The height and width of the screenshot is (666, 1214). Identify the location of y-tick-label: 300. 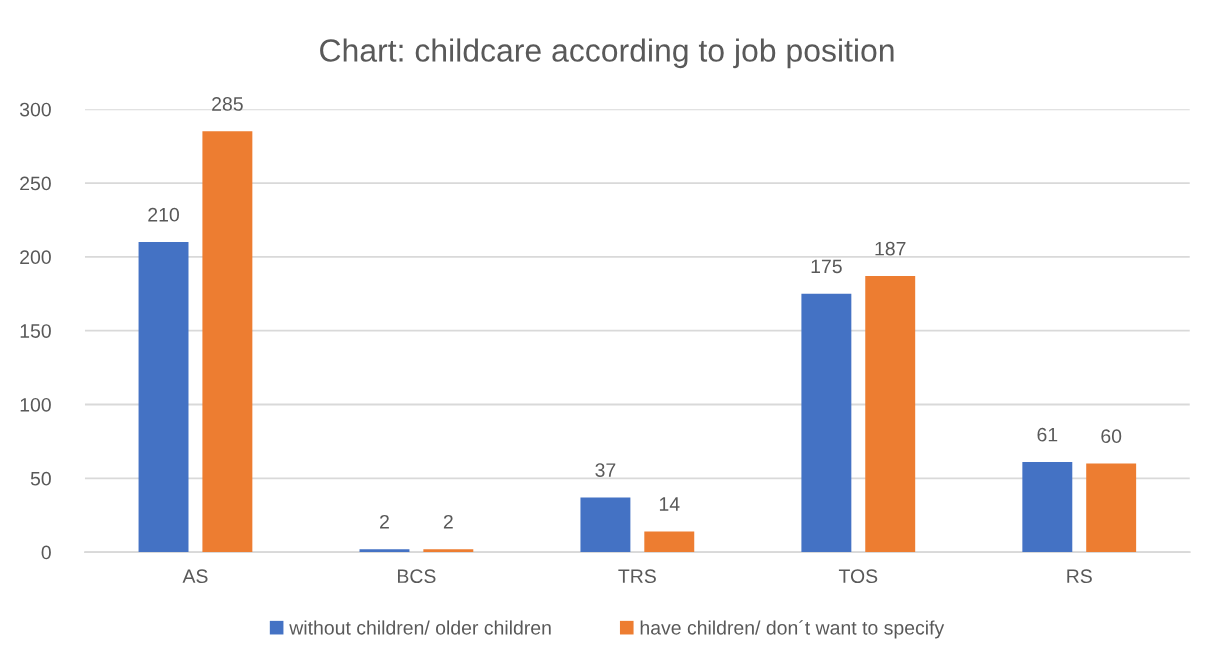
(35, 109).